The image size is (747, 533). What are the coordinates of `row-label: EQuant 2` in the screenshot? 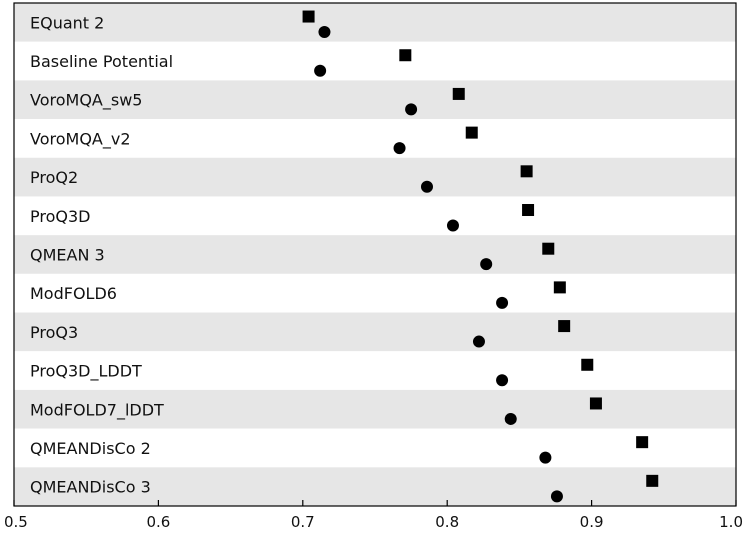 It's located at (67, 22).